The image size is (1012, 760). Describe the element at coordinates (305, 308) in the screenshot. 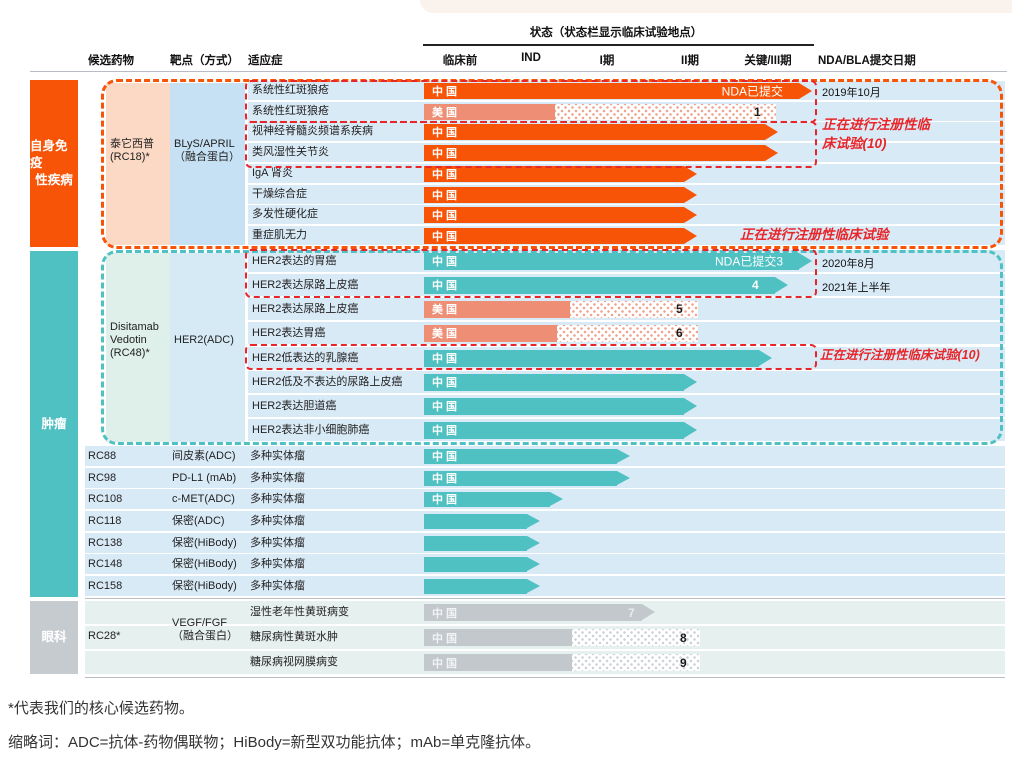

I see `indication-label: HER2表达尿路上皮癌` at that location.